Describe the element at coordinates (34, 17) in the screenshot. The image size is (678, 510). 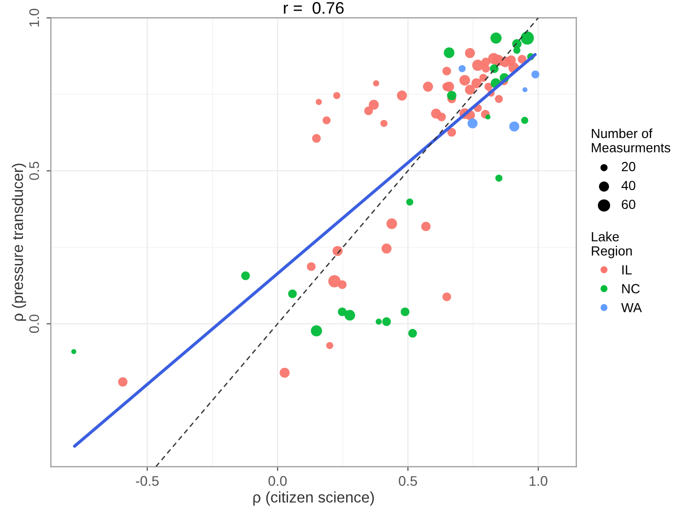
I see `y-tick-label: 1.0` at that location.